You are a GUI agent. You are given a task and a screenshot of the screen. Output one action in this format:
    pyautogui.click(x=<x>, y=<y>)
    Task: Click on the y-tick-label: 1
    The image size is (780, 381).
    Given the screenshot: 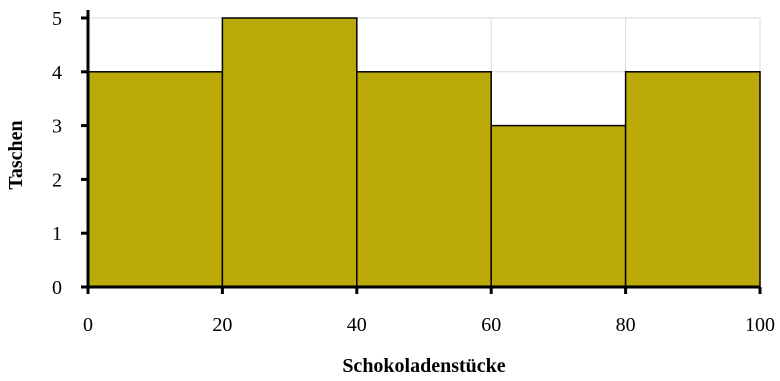 What is the action you would take?
    pyautogui.click(x=57, y=234)
    